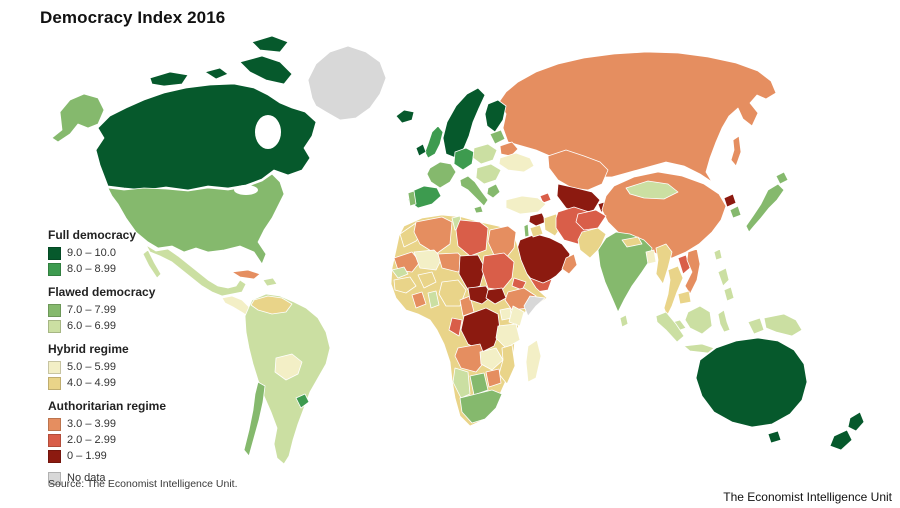 This screenshot has height=508, width=900. I want to click on region-belarus, so click(509, 149).